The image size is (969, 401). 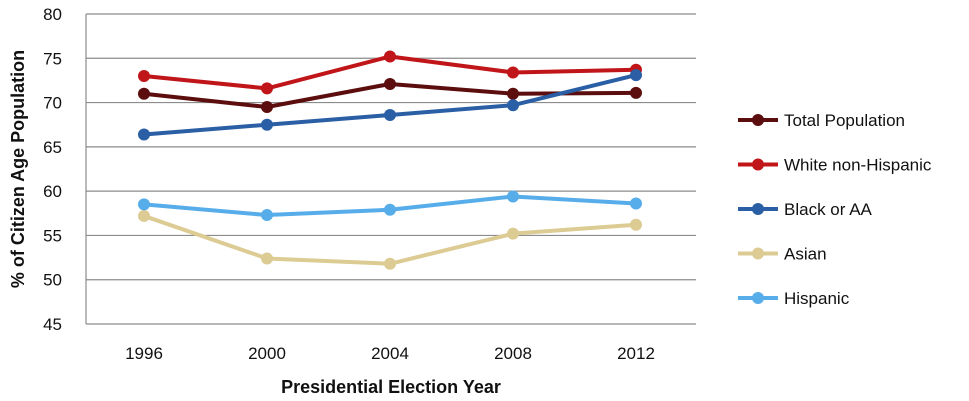 What do you see at coordinates (52, 58) in the screenshot?
I see `y-tick-label: 75` at bounding box center [52, 58].